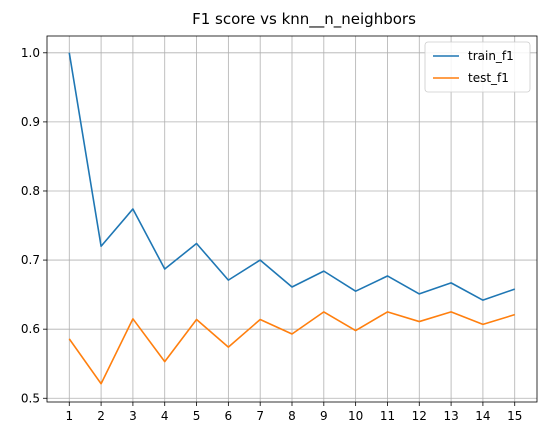  I want to click on legend-label: train_f1, so click(491, 56).